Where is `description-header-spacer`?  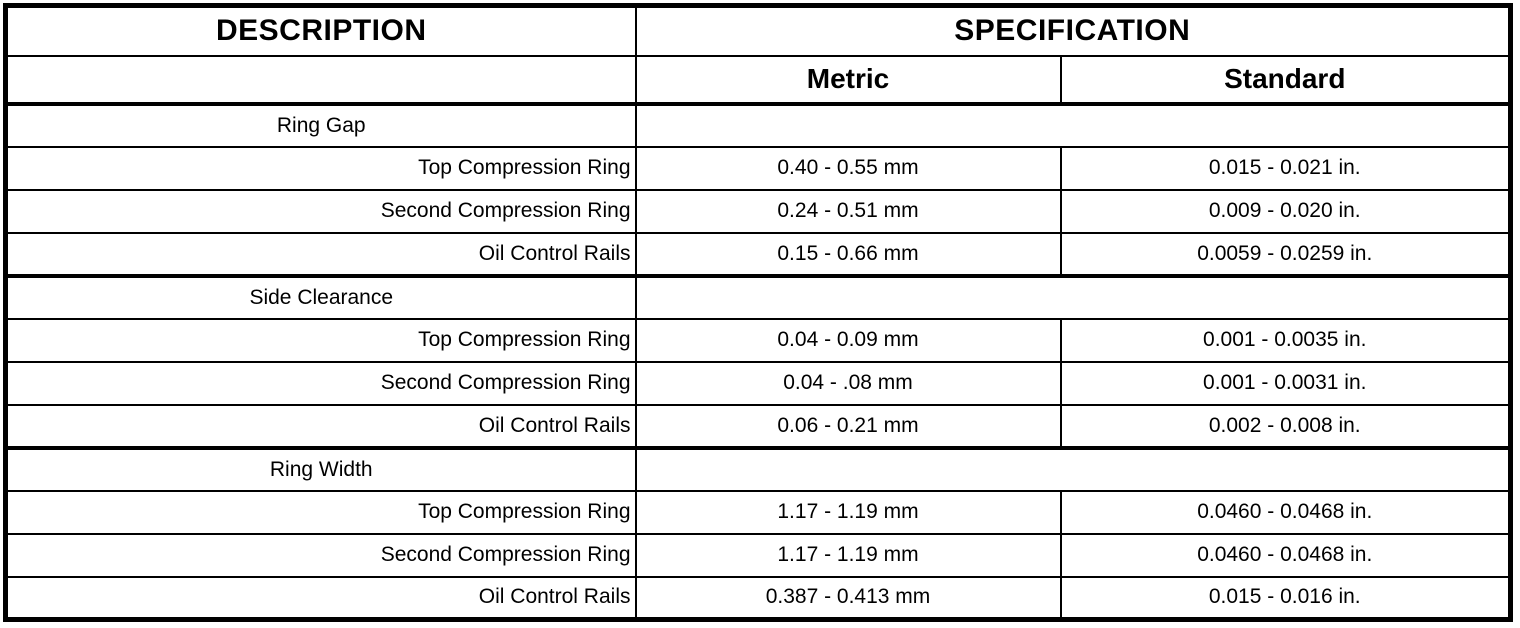 description-header-spacer is located at coordinates (320, 79).